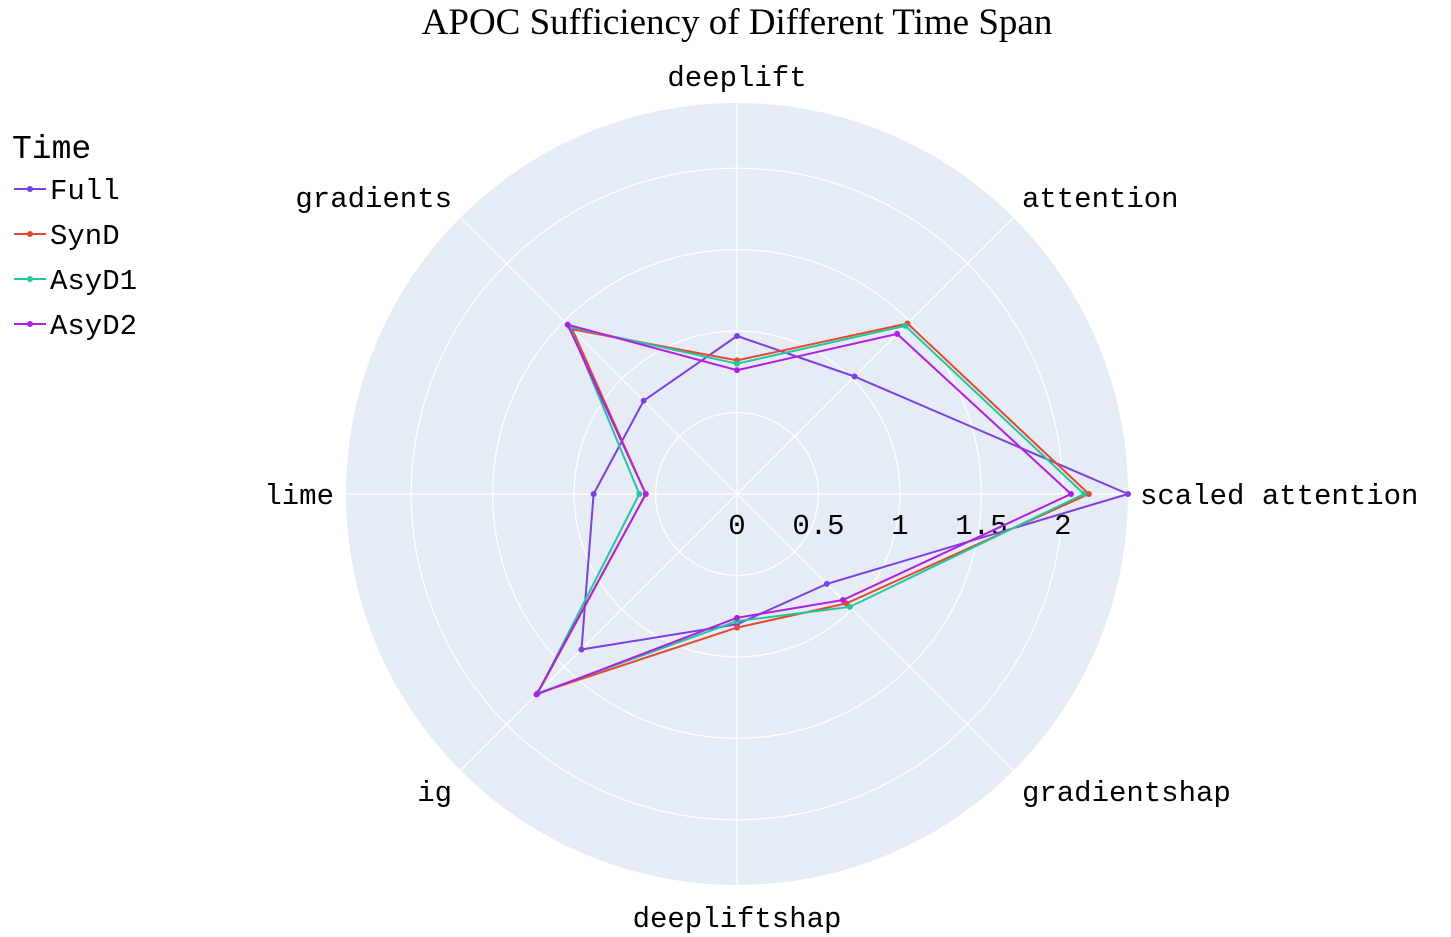 The image size is (1451, 937). What do you see at coordinates (299, 496) in the screenshot?
I see `axis-label-lime: lime` at bounding box center [299, 496].